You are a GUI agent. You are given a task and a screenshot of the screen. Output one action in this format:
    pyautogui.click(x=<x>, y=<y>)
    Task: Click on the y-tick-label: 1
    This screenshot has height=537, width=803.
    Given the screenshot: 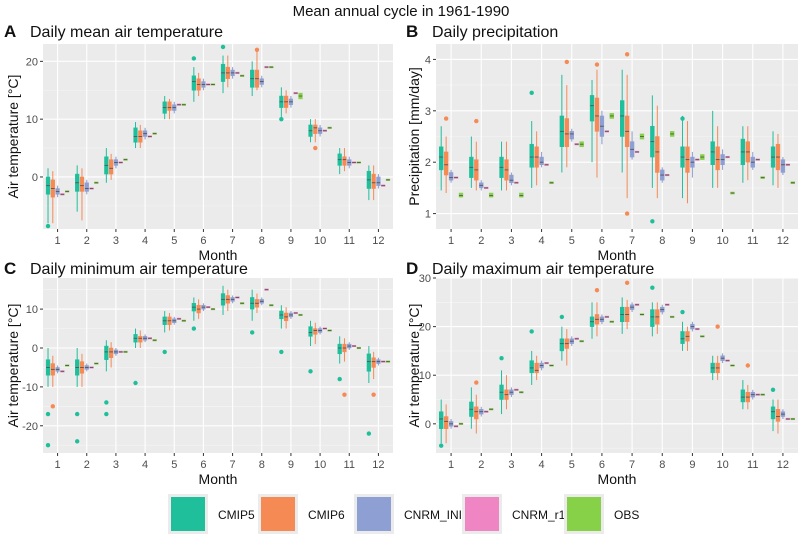 What is the action you would take?
    pyautogui.click(x=428, y=215)
    